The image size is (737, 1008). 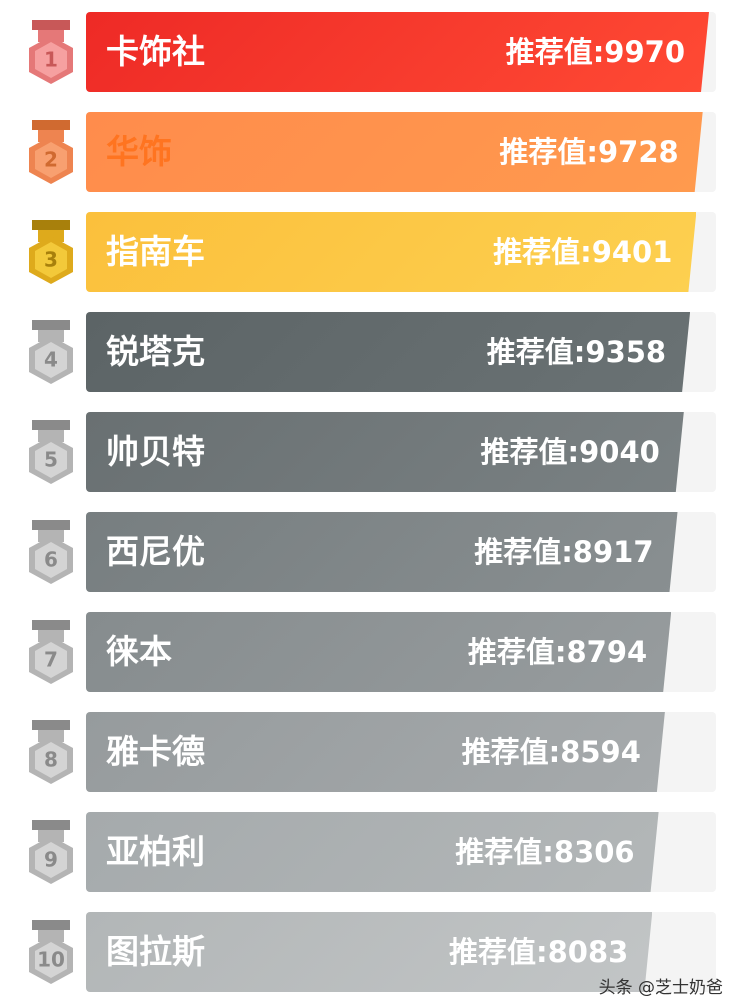 I want to click on rank-number: 9, so click(x=51, y=860).